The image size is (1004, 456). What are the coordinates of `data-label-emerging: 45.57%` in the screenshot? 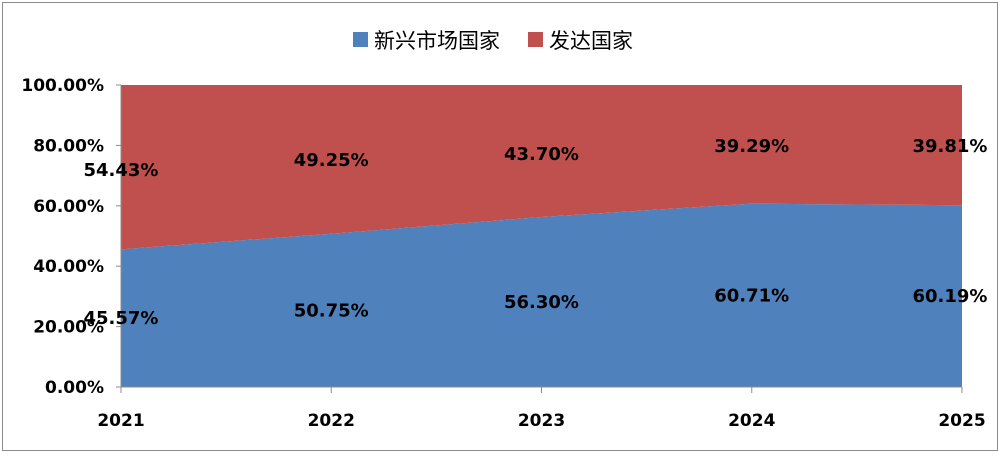 It's located at (121, 318).